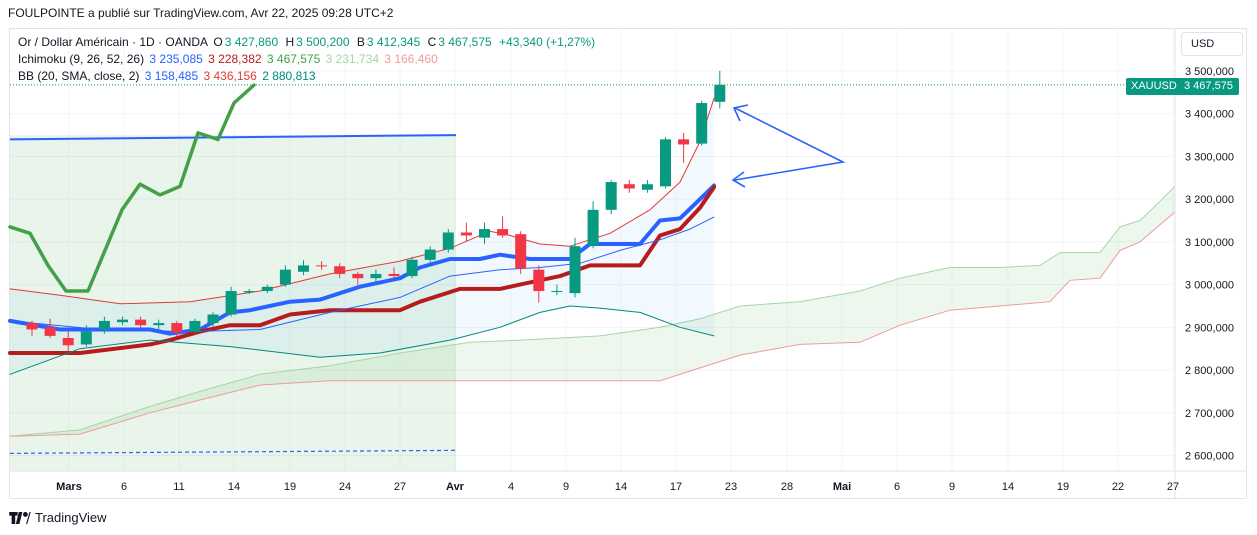  I want to click on series-bb-basis, so click(362, 274).